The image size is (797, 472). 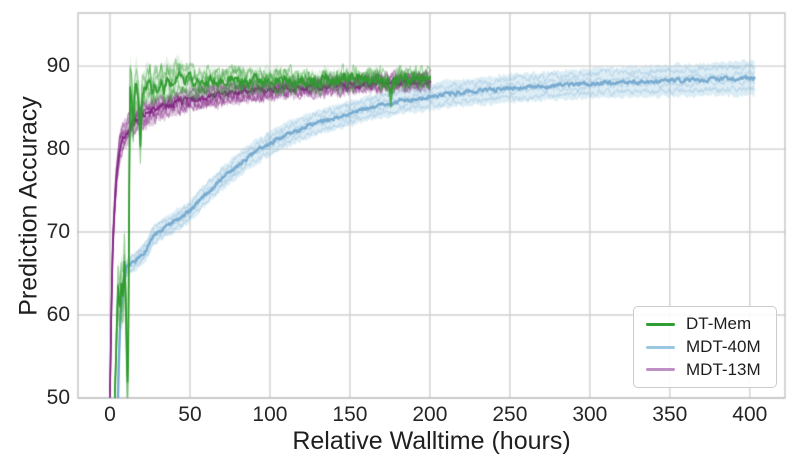 What do you see at coordinates (510, 414) in the screenshot?
I see `x-tick-label: 250` at bounding box center [510, 414].